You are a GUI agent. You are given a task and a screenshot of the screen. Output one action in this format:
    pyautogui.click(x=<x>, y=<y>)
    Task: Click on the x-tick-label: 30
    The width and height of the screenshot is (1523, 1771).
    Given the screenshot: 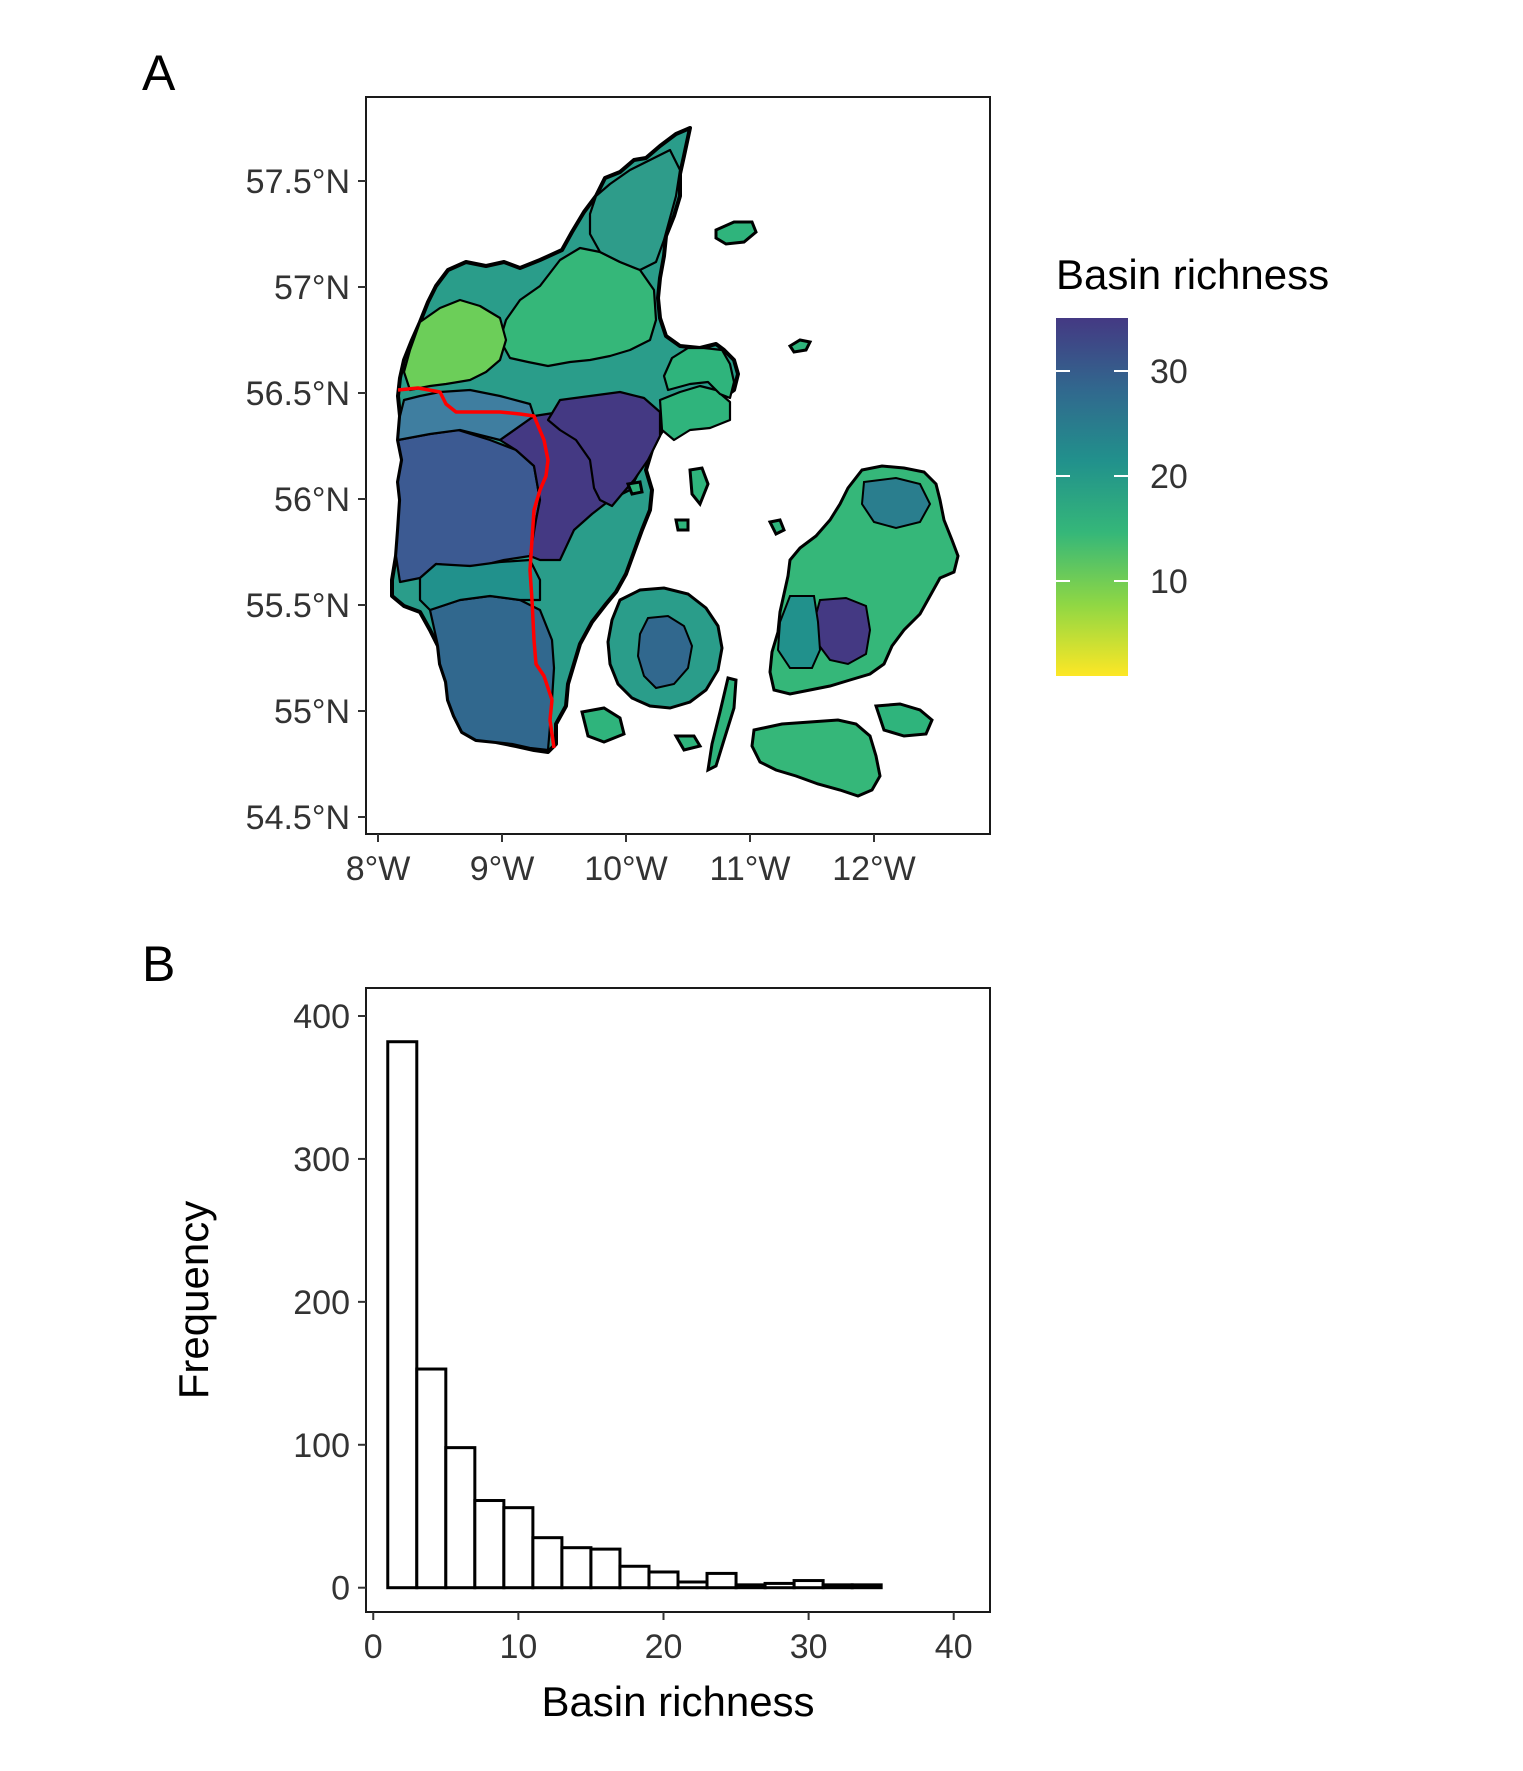 What is the action you would take?
    pyautogui.click(x=809, y=1647)
    